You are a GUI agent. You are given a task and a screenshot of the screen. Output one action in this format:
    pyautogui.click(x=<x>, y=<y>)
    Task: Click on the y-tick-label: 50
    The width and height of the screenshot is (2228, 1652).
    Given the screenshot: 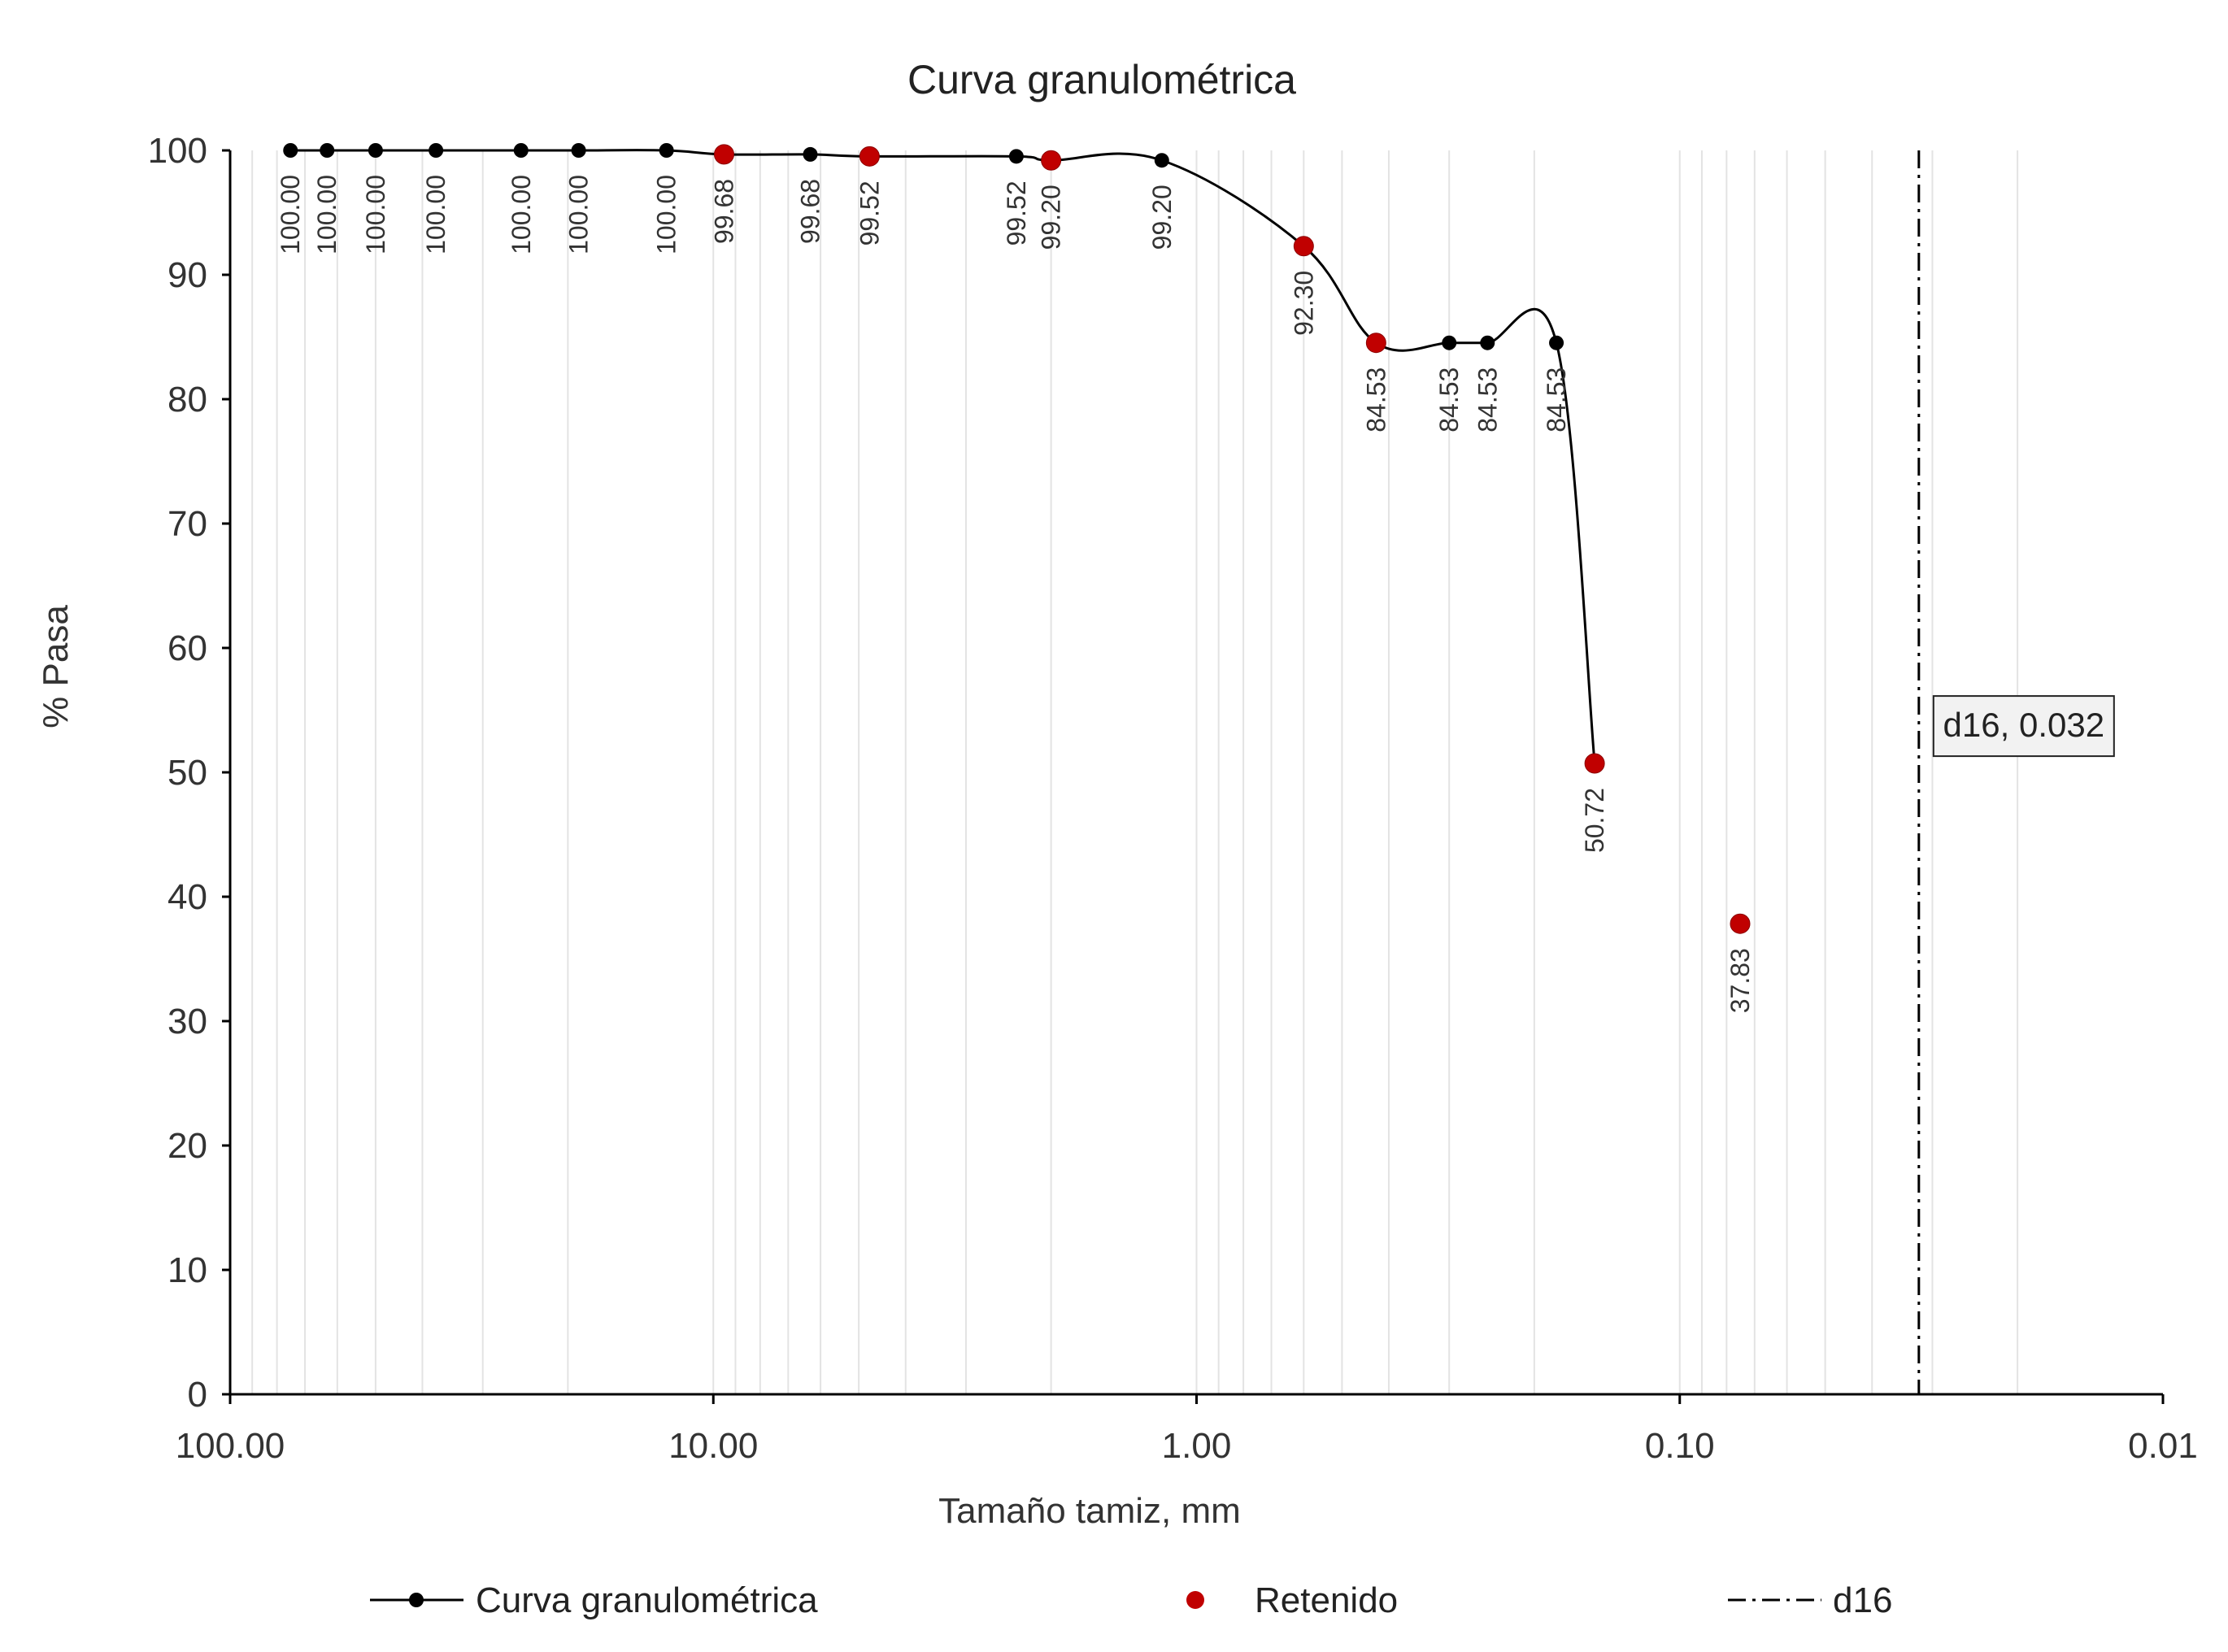 What is the action you would take?
    pyautogui.click(x=187, y=773)
    